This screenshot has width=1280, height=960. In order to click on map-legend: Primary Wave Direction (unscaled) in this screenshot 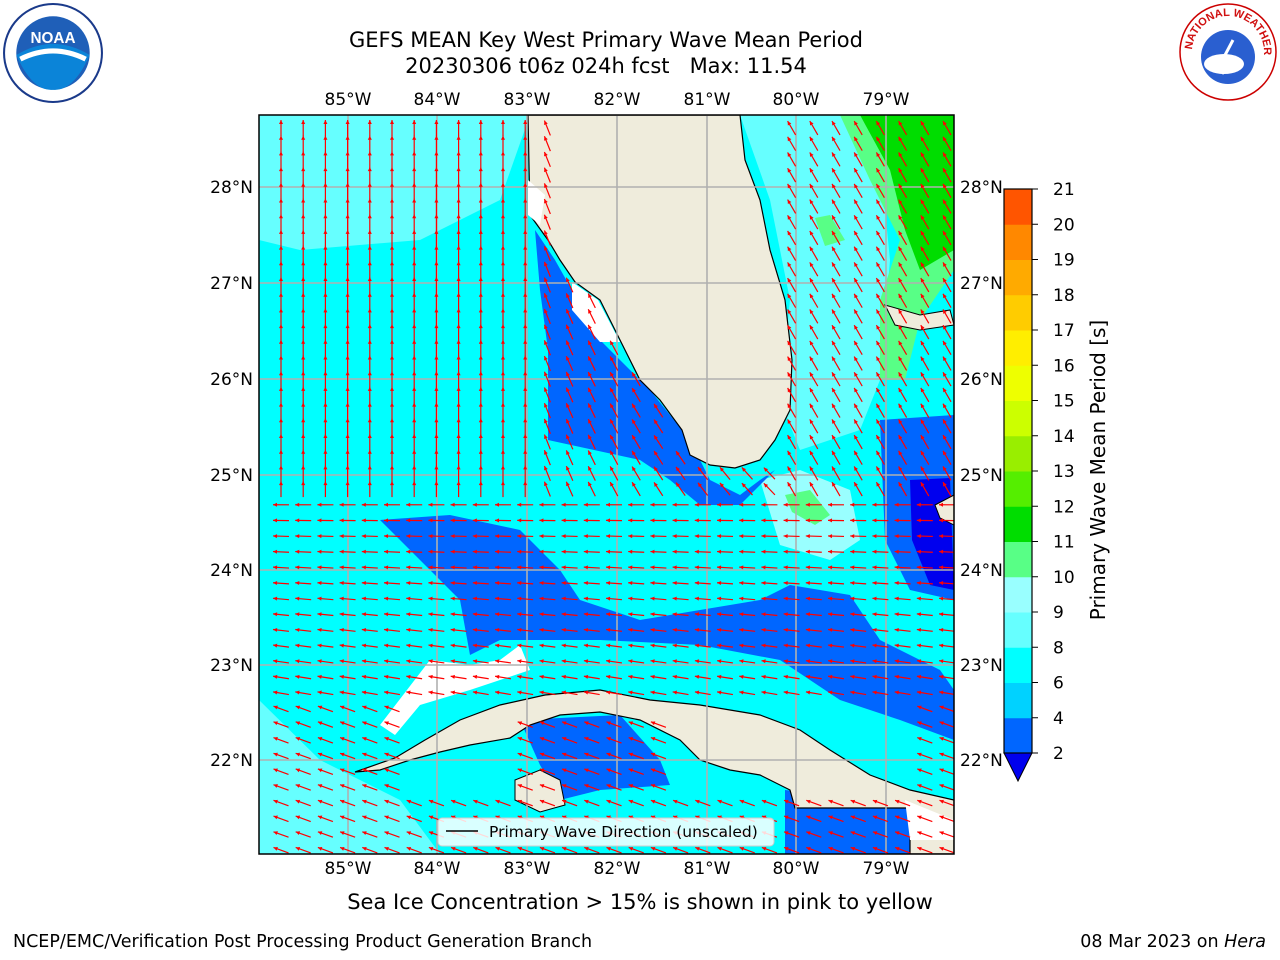, I will do `click(606, 832)`.